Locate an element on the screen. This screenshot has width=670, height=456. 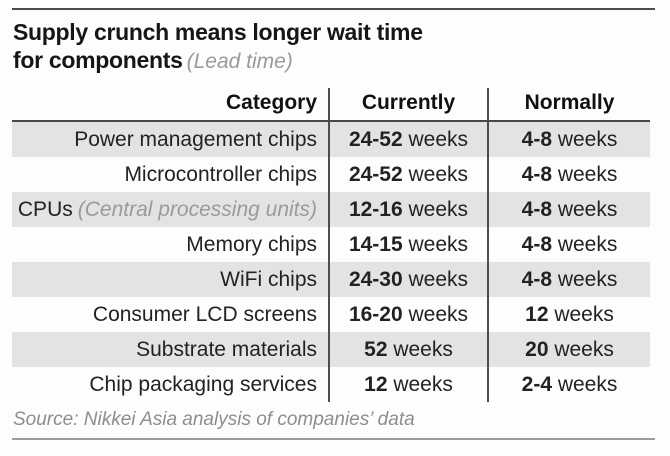
currently-cell: 14-15 weeks is located at coordinates (408, 244).